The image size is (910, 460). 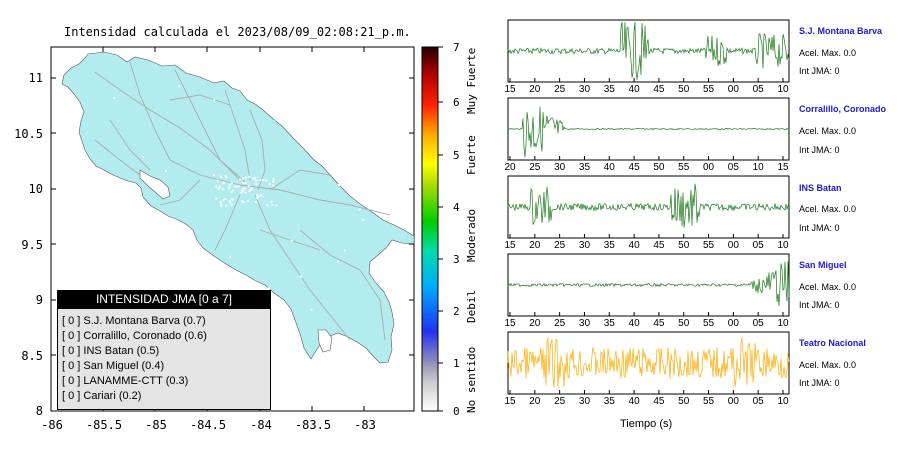 What do you see at coordinates (456, 363) in the screenshot?
I see `colorbar-tick-label: 1` at bounding box center [456, 363].